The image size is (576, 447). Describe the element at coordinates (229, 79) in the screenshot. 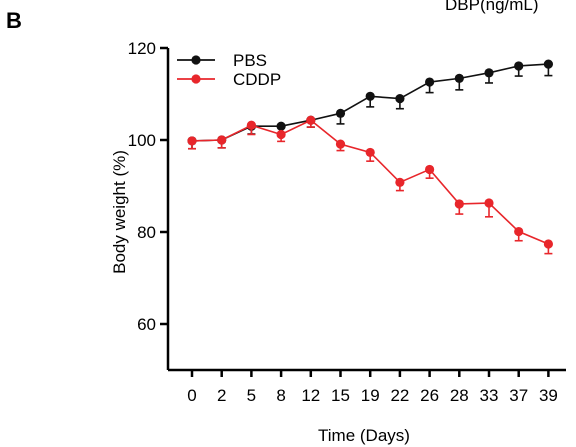

I see `legend-item-cddp: CDDP` at that location.